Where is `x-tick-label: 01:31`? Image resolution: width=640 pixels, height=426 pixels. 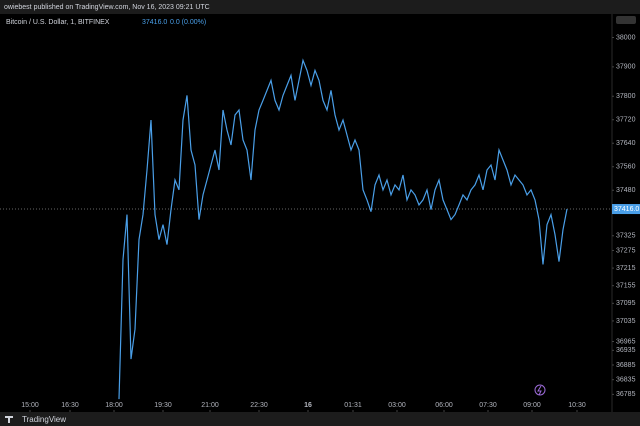
x-tick-label: 01:31 is located at coordinates (353, 405).